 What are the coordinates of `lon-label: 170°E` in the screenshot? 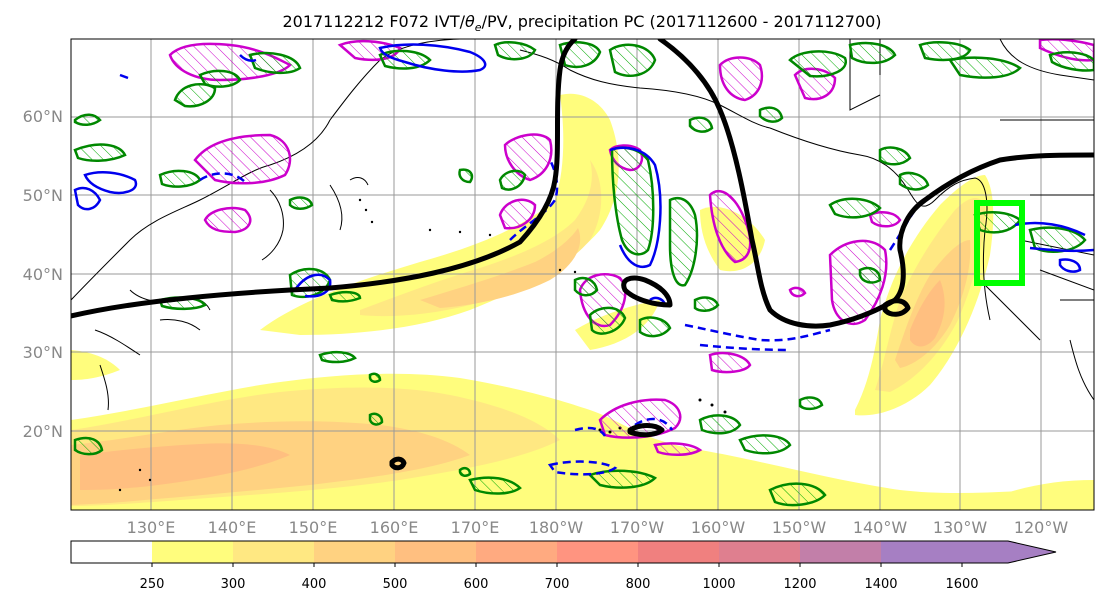 It's located at (475, 527).